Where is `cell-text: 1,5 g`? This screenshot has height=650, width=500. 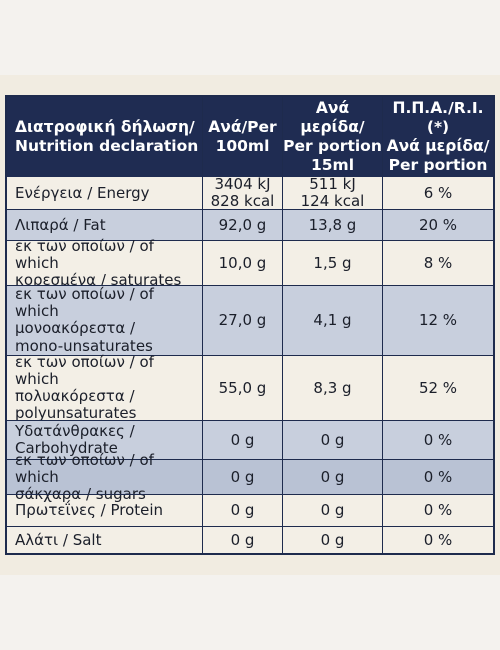 cell-text: 1,5 g is located at coordinates (332, 262).